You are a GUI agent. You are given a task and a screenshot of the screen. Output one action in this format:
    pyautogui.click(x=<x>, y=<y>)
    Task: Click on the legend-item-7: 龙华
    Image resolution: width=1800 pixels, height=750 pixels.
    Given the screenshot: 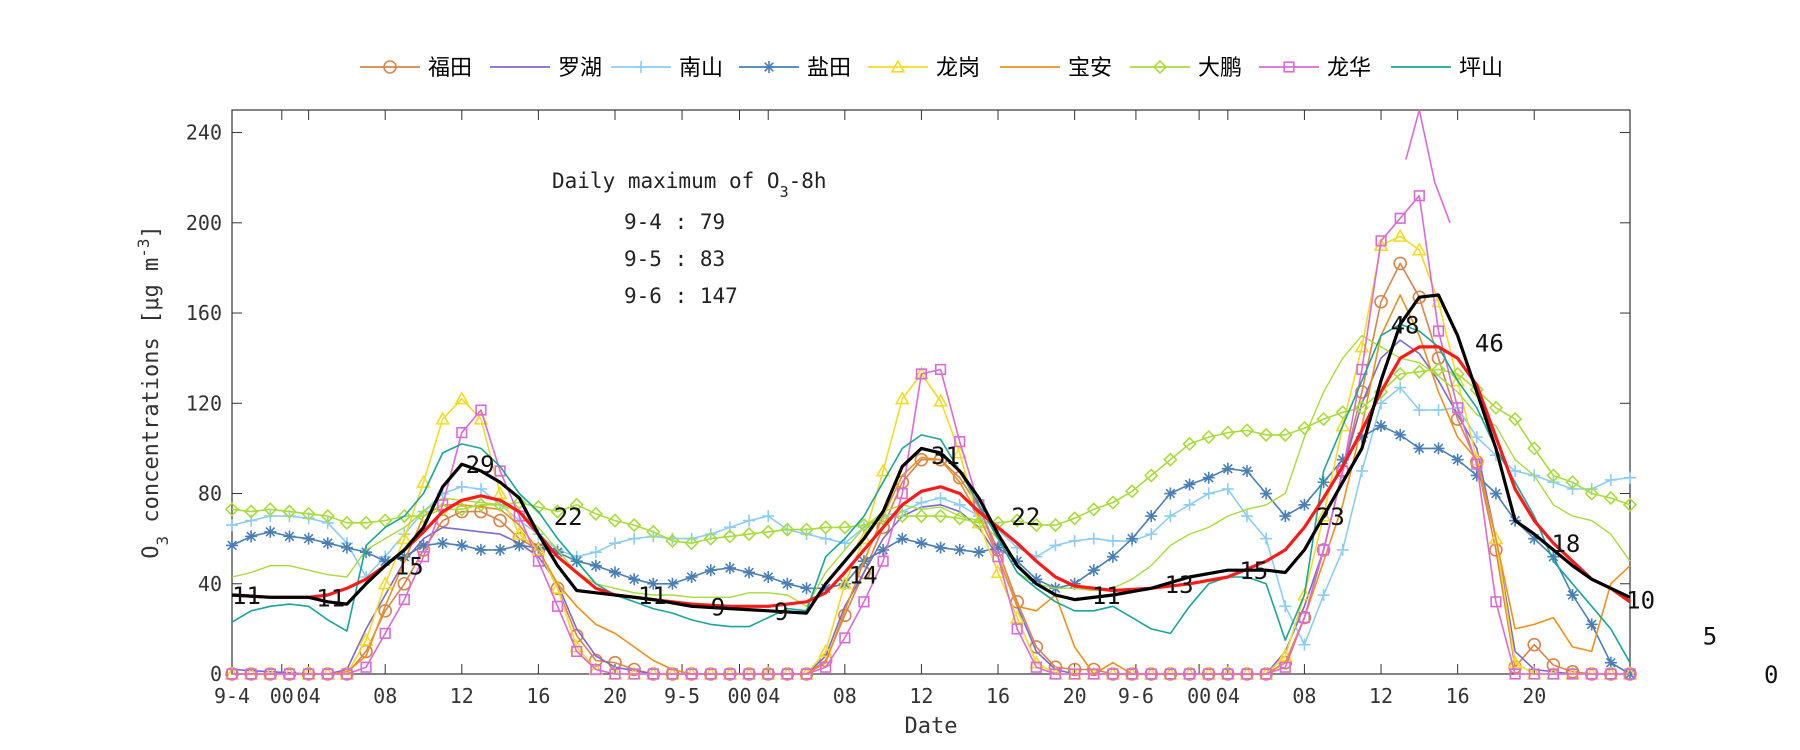 What is the action you would take?
    pyautogui.click(x=1315, y=68)
    